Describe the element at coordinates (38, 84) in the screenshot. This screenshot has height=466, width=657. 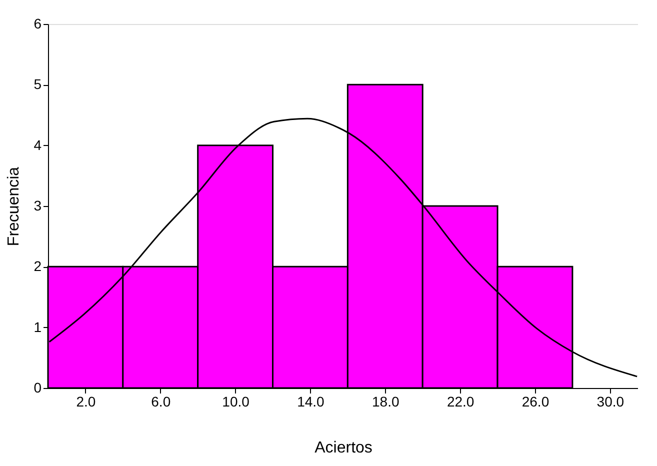
I see `y-tick-label: 5` at that location.